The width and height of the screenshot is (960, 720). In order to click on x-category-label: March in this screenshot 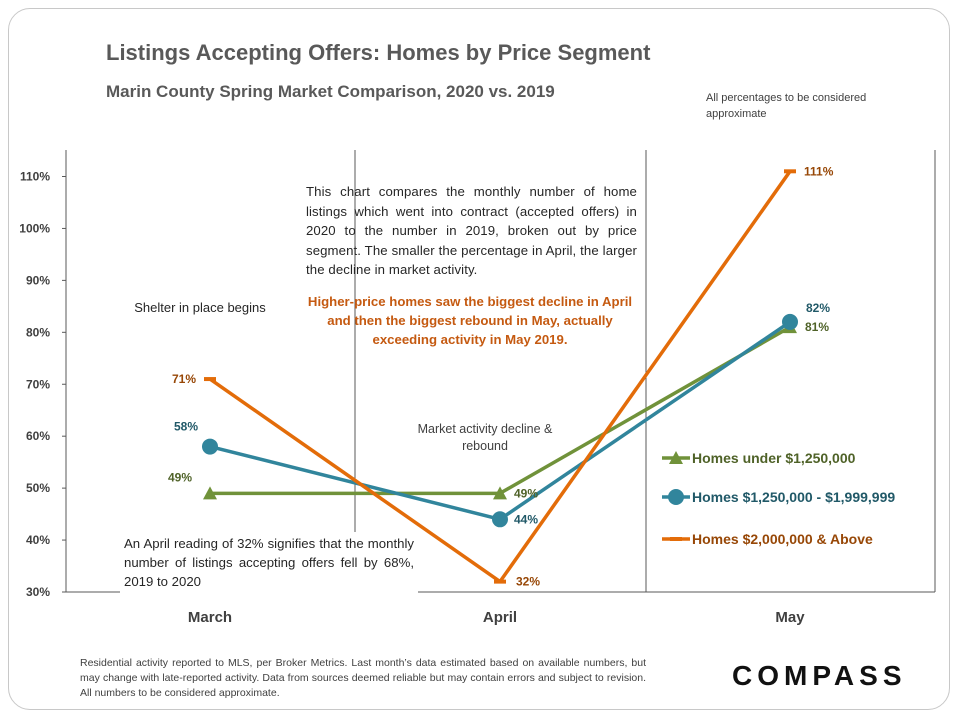, I will do `click(210, 617)`.